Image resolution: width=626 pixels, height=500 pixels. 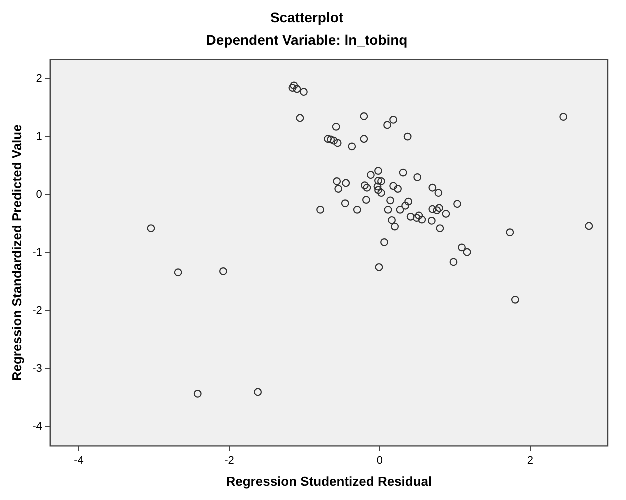 What do you see at coordinates (329, 481) in the screenshot?
I see `x-axis-title: Regression Studentized Residual` at bounding box center [329, 481].